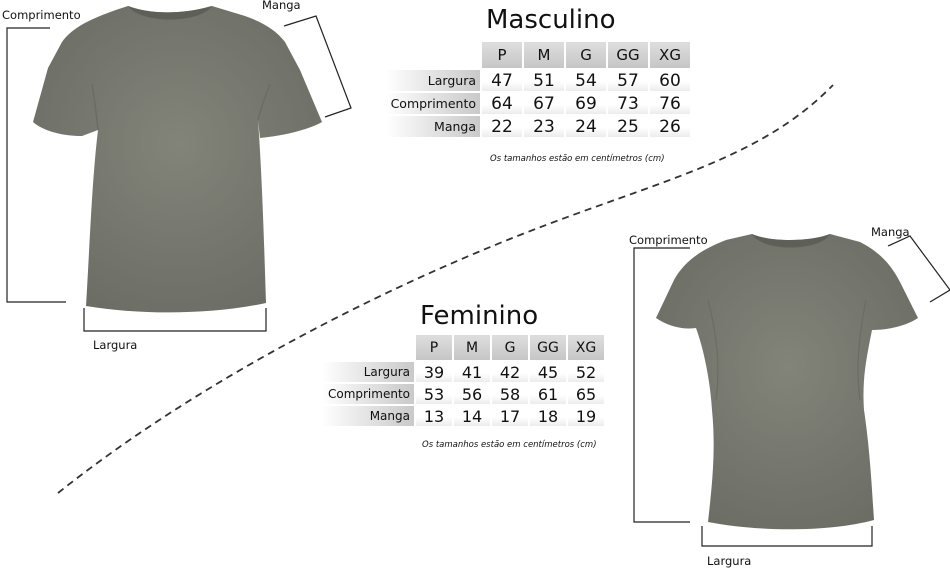  I want to click on women-value-cell: 41, so click(472, 372).